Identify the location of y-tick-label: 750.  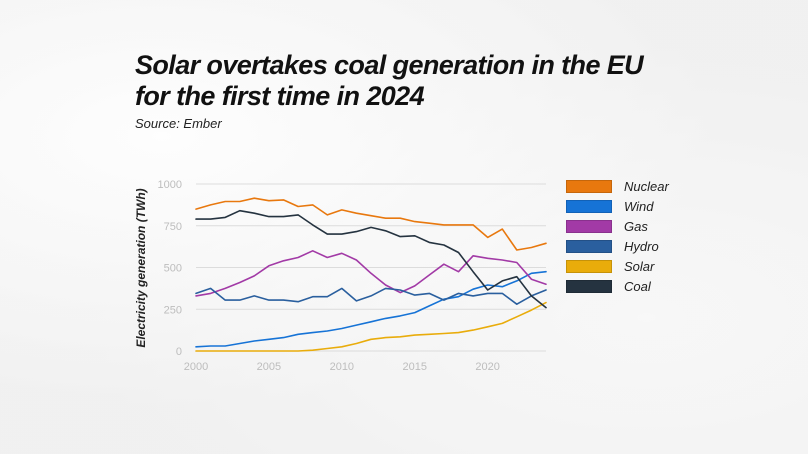
(173, 227).